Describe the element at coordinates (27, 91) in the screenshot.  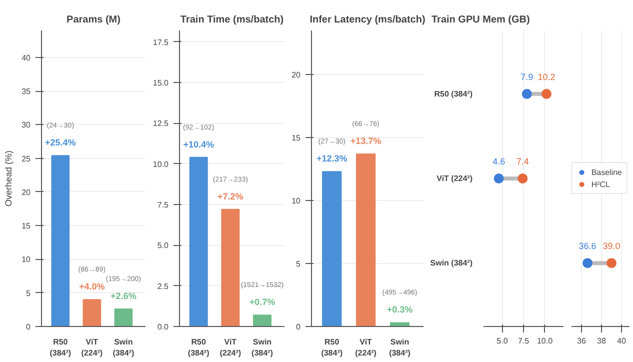
I see `y-tick-label: 35` at that location.